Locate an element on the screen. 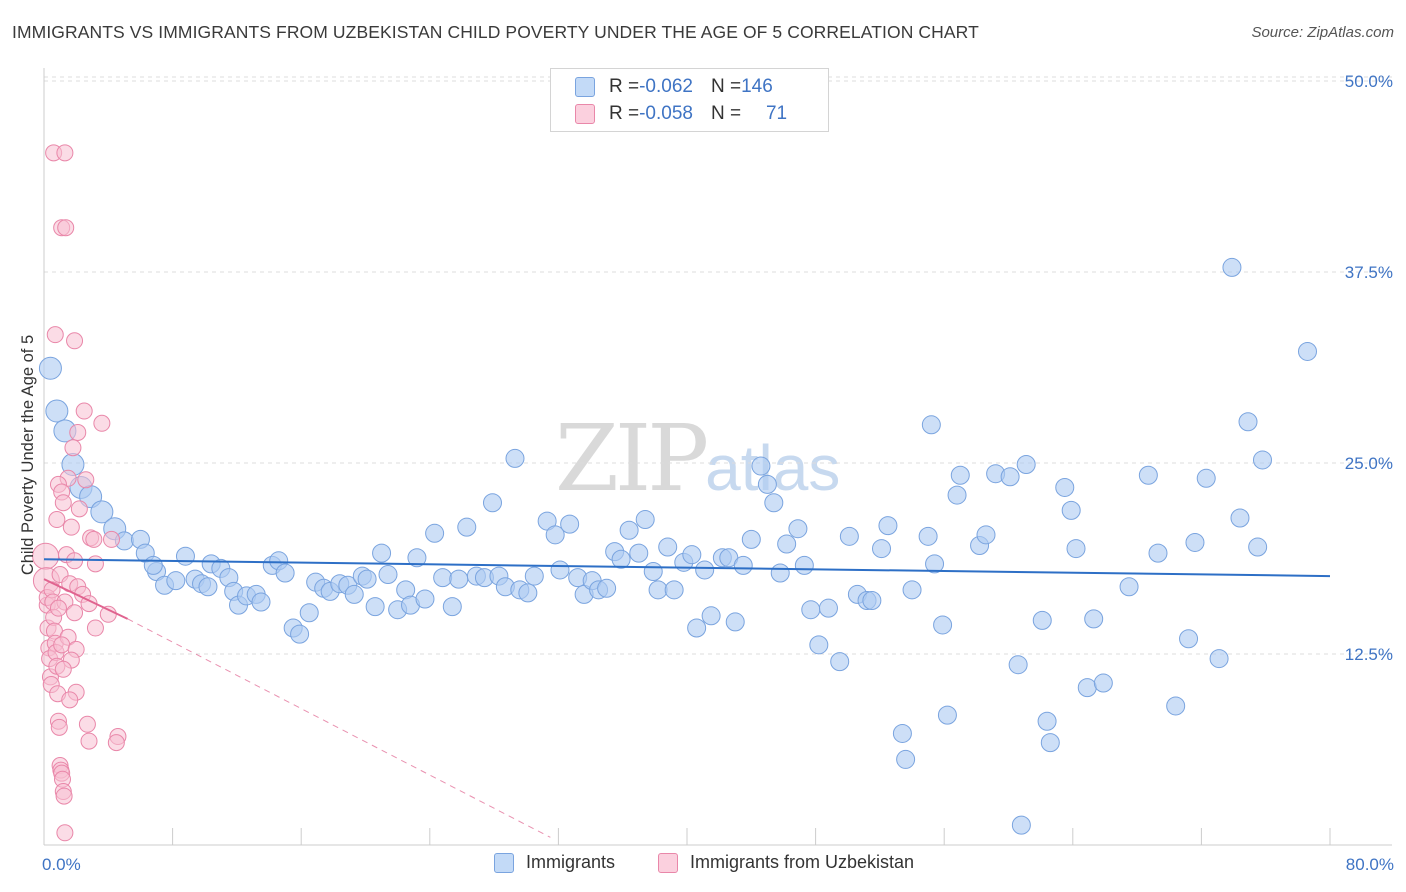 The width and height of the screenshot is (1406, 892). legend-r-value: -0.062 is located at coordinates (666, 86).